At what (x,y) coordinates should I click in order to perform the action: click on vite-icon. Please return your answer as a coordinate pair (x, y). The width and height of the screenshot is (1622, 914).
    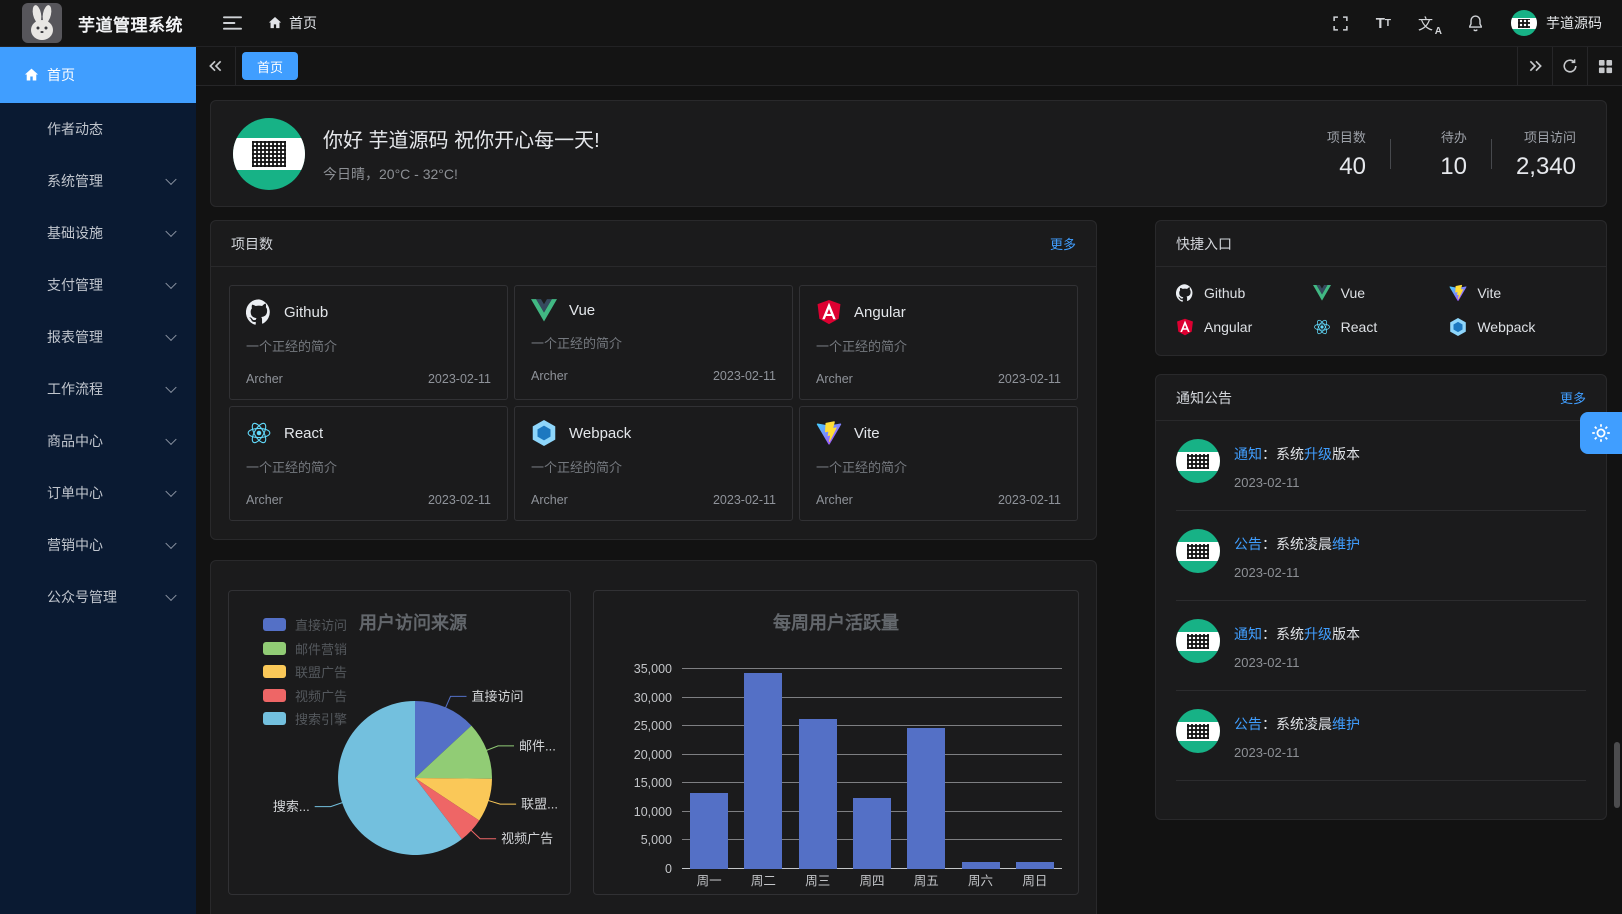
    Looking at the image, I should click on (829, 433).